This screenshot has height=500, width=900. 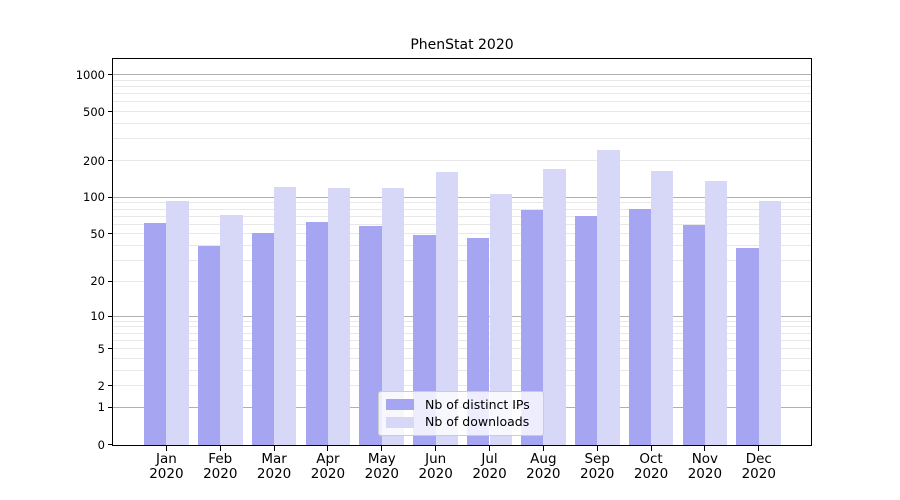 What do you see at coordinates (90, 74) in the screenshot?
I see `y-tick-label: 1000` at bounding box center [90, 74].